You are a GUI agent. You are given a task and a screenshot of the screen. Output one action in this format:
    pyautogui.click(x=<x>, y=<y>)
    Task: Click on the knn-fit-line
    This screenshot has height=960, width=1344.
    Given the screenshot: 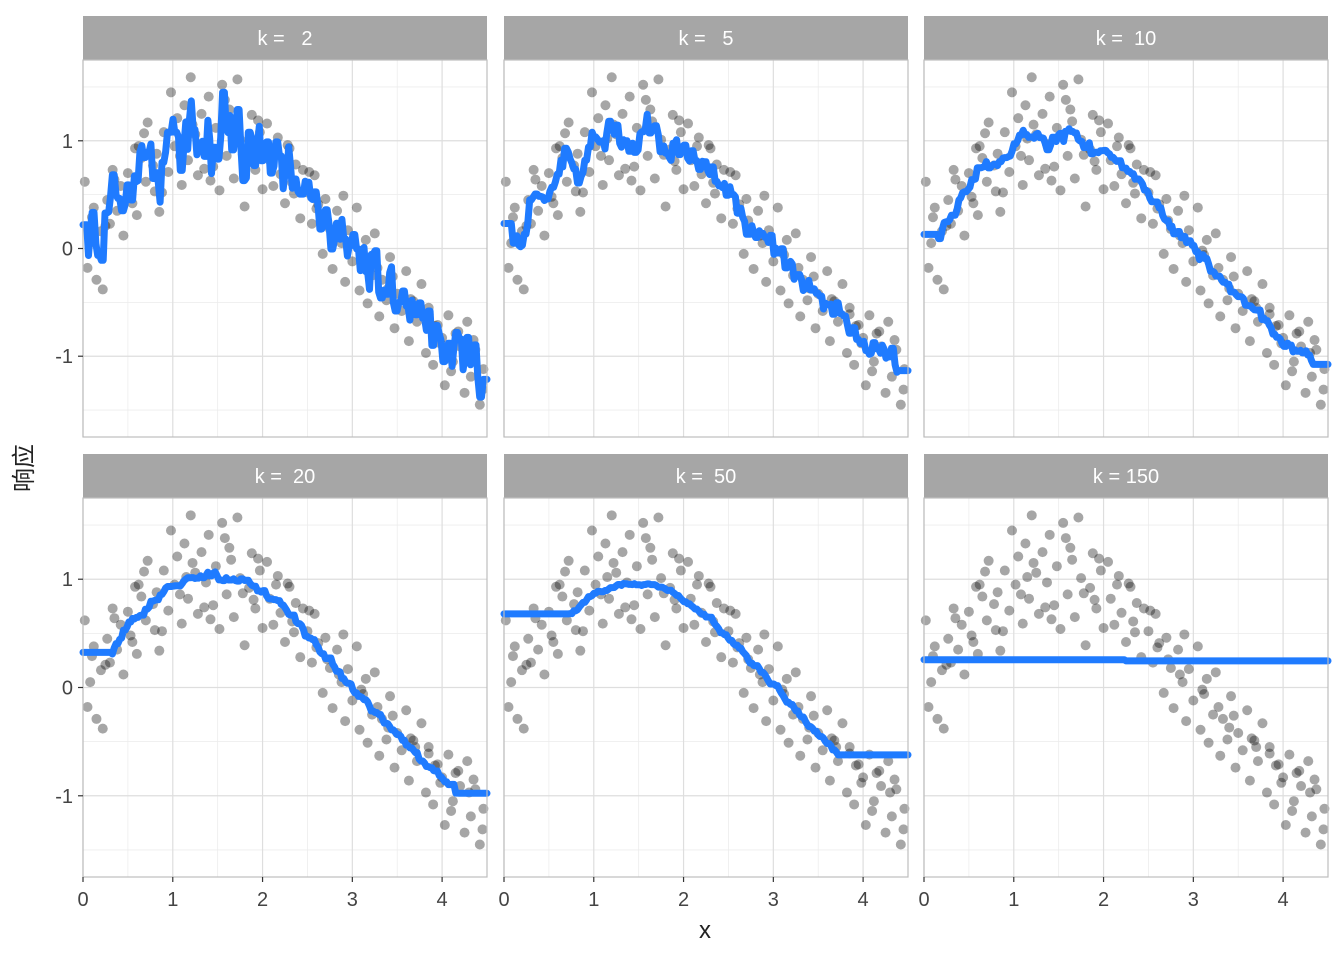 What is the action you would take?
    pyautogui.click(x=1126, y=660)
    